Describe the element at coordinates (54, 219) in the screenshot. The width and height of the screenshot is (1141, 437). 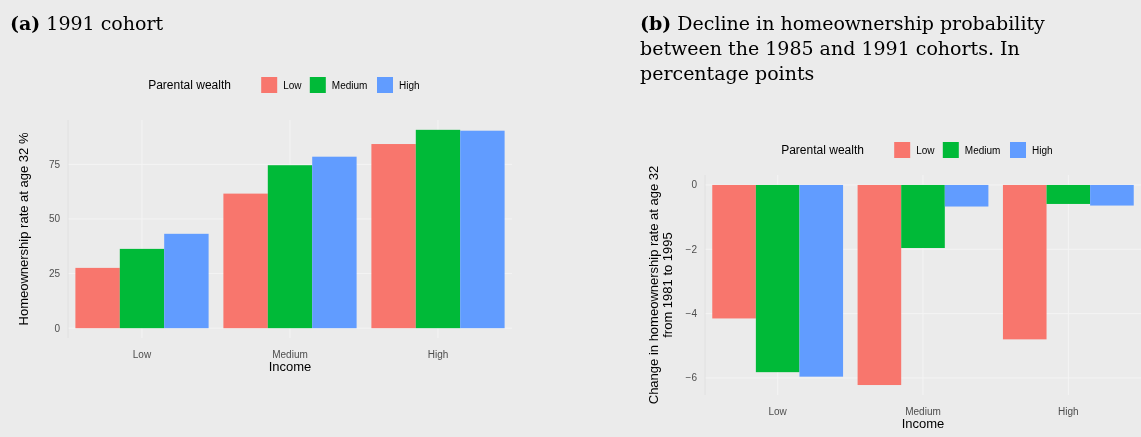
I see `y-tick-label: 50` at that location.